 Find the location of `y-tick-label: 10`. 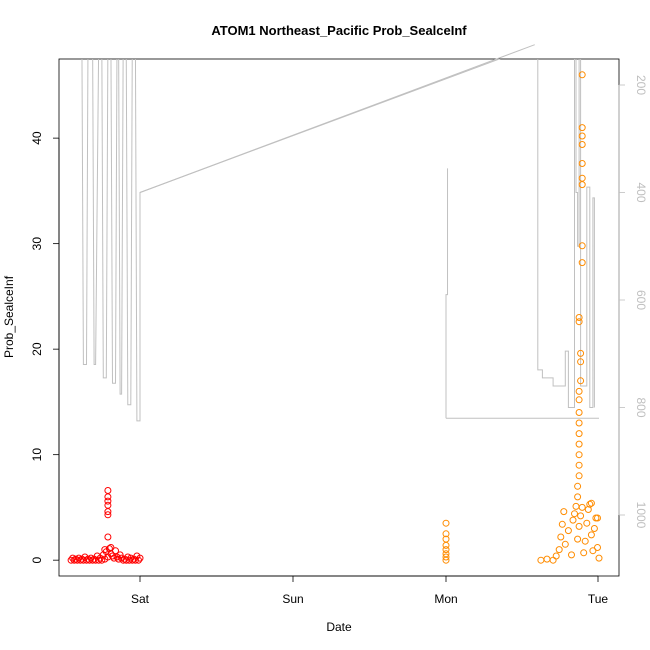

y-tick-label: 10 is located at coordinates (37, 455).